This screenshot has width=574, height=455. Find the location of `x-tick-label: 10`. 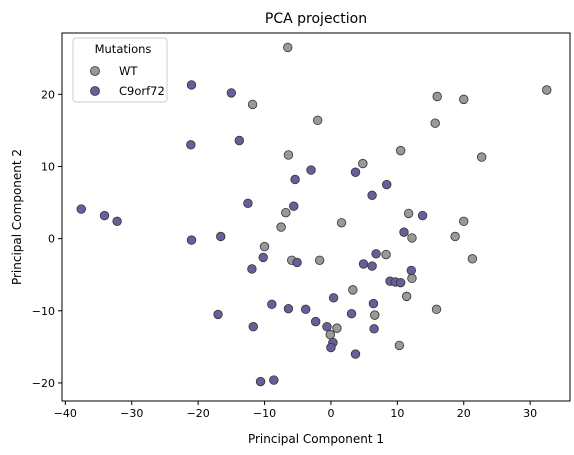

x-tick-label: 10 is located at coordinates (397, 413).